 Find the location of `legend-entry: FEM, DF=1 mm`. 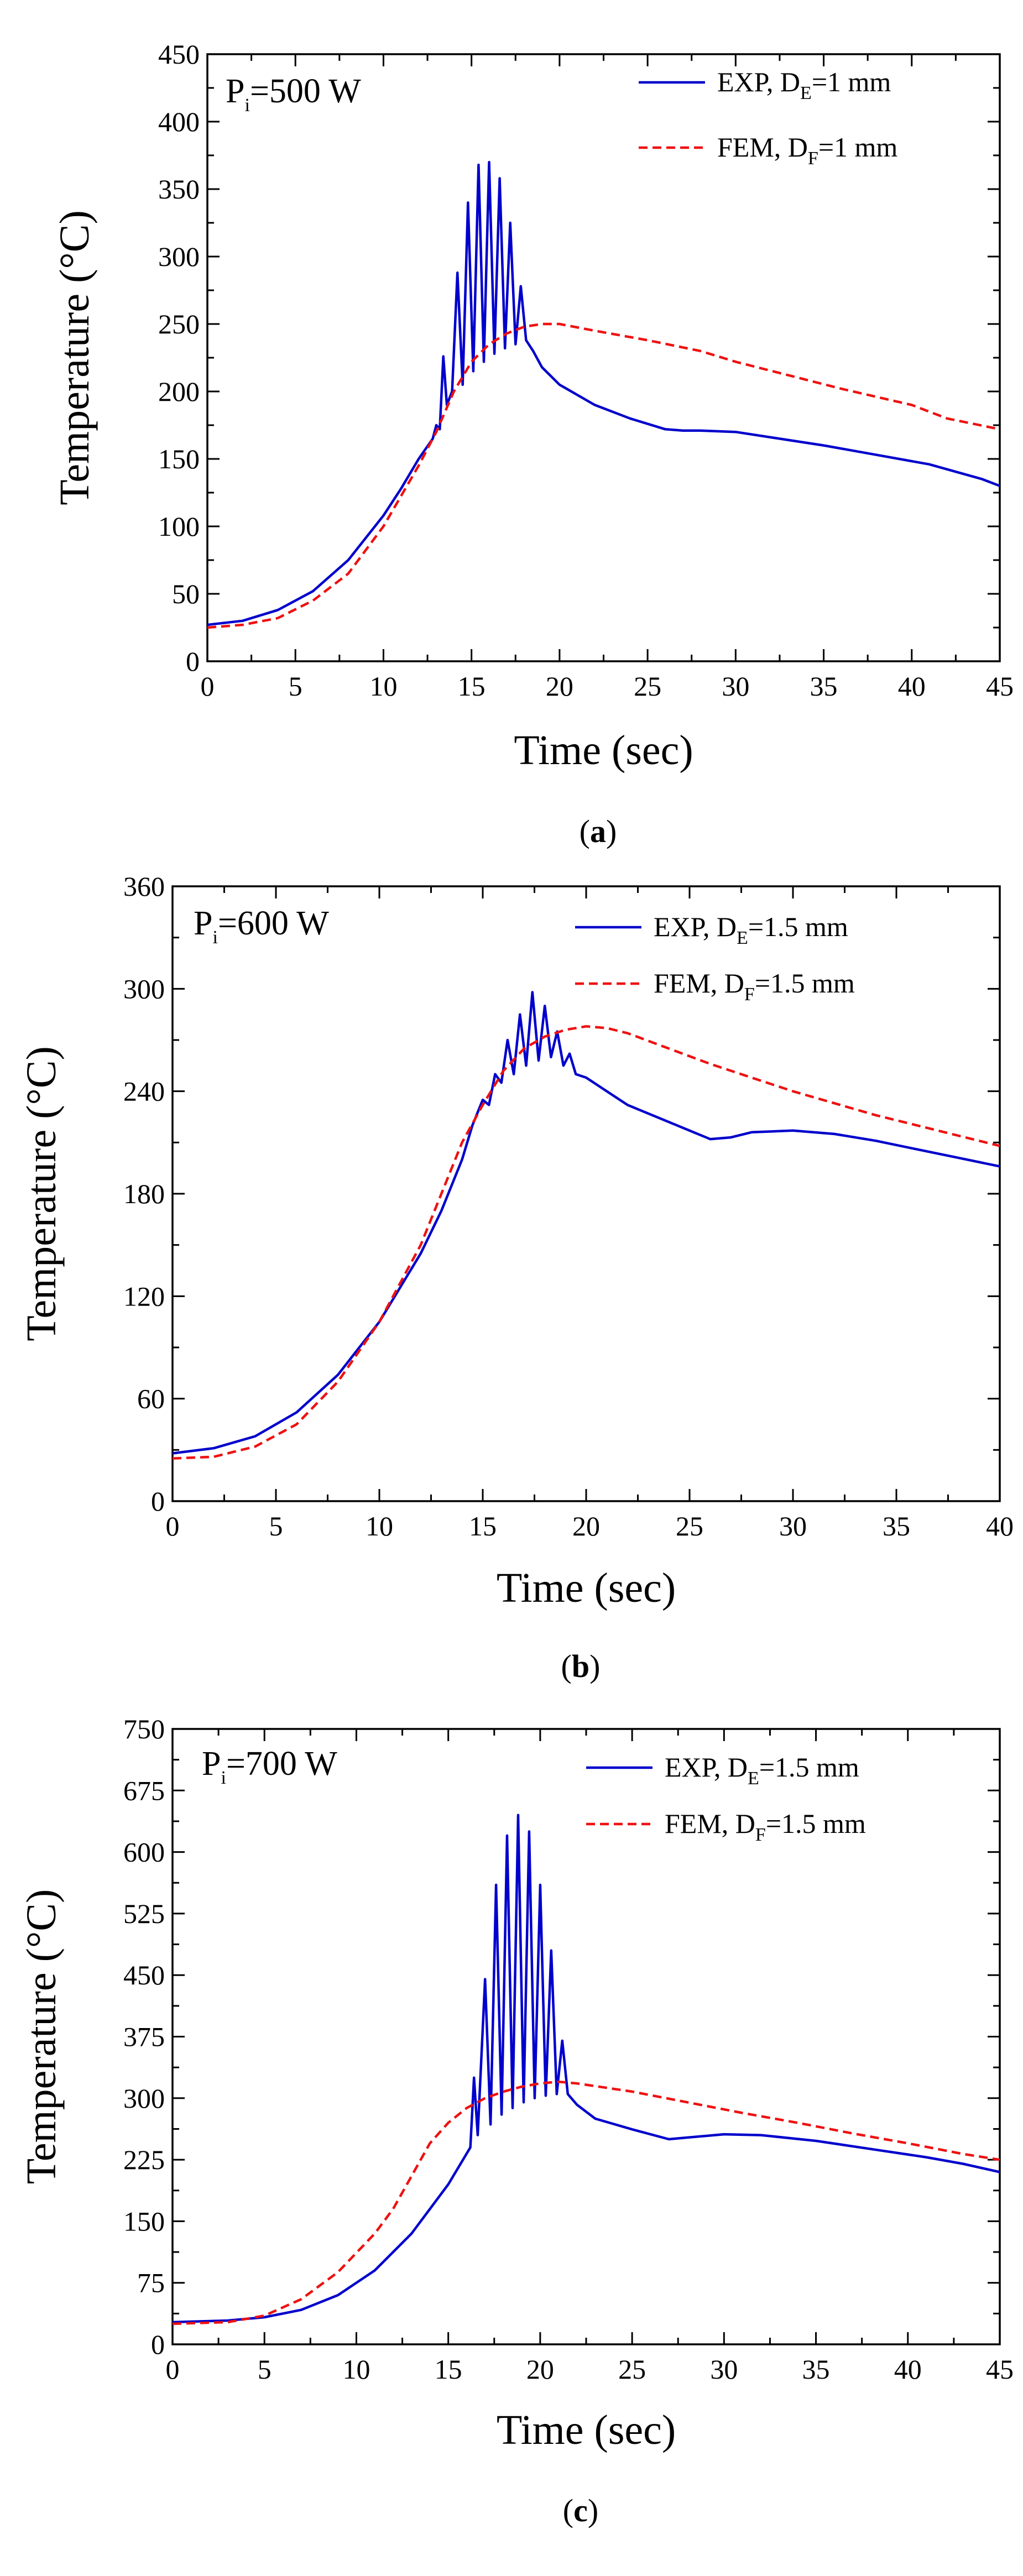

legend-entry: FEM, DF=1 mm is located at coordinates (807, 150).